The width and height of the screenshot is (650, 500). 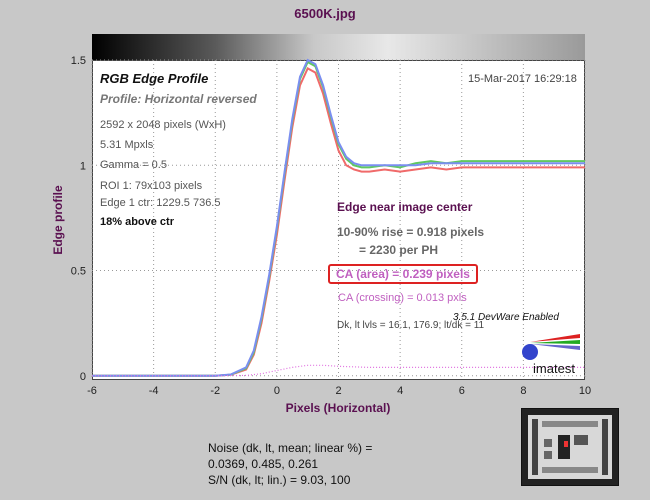 I want to click on profile-label: Profile: Horizontal reversed, so click(x=178, y=99).